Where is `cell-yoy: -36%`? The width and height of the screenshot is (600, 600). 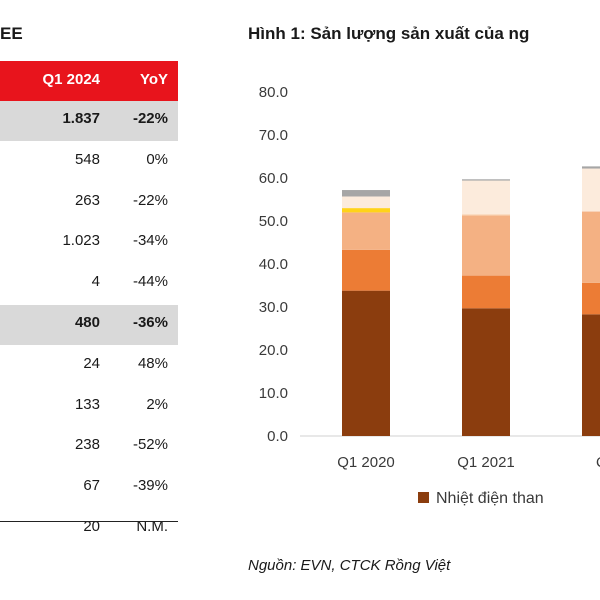 cell-yoy: -36% is located at coordinates (150, 322).